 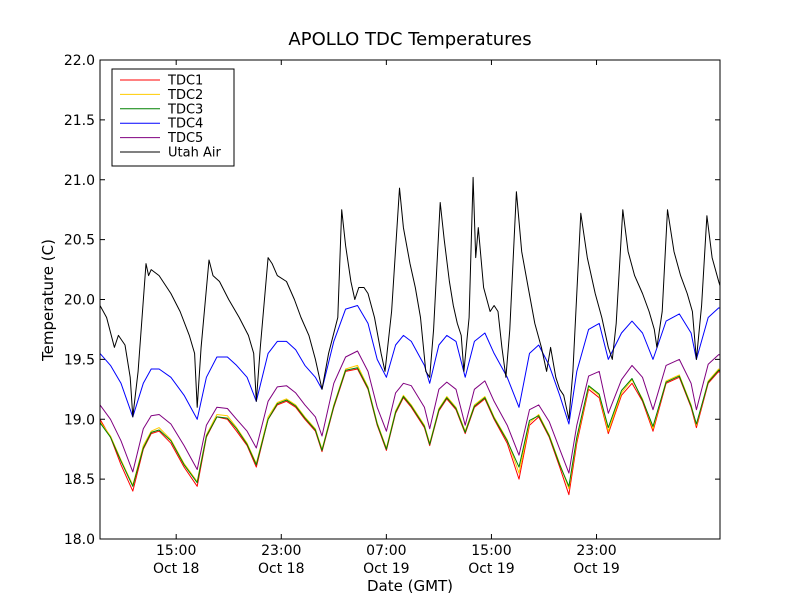 I want to click on x-axis-label: Date (GMT), so click(x=410, y=586).